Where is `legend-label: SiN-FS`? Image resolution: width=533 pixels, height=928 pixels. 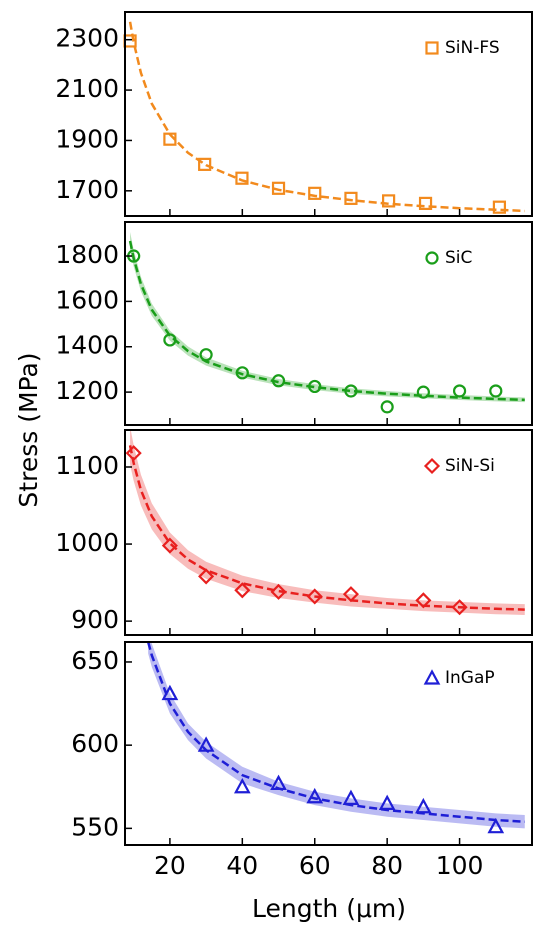 legend-label: SiN-FS is located at coordinates (472, 48).